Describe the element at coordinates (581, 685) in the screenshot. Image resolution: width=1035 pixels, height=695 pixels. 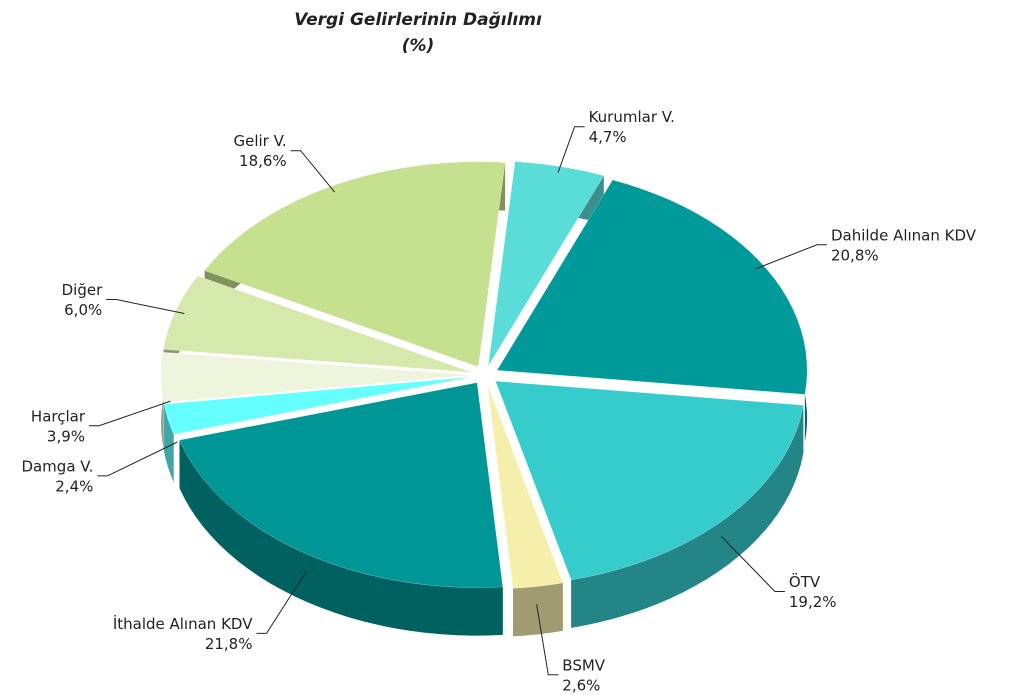
I see `slice-value-label: 2,6%` at that location.